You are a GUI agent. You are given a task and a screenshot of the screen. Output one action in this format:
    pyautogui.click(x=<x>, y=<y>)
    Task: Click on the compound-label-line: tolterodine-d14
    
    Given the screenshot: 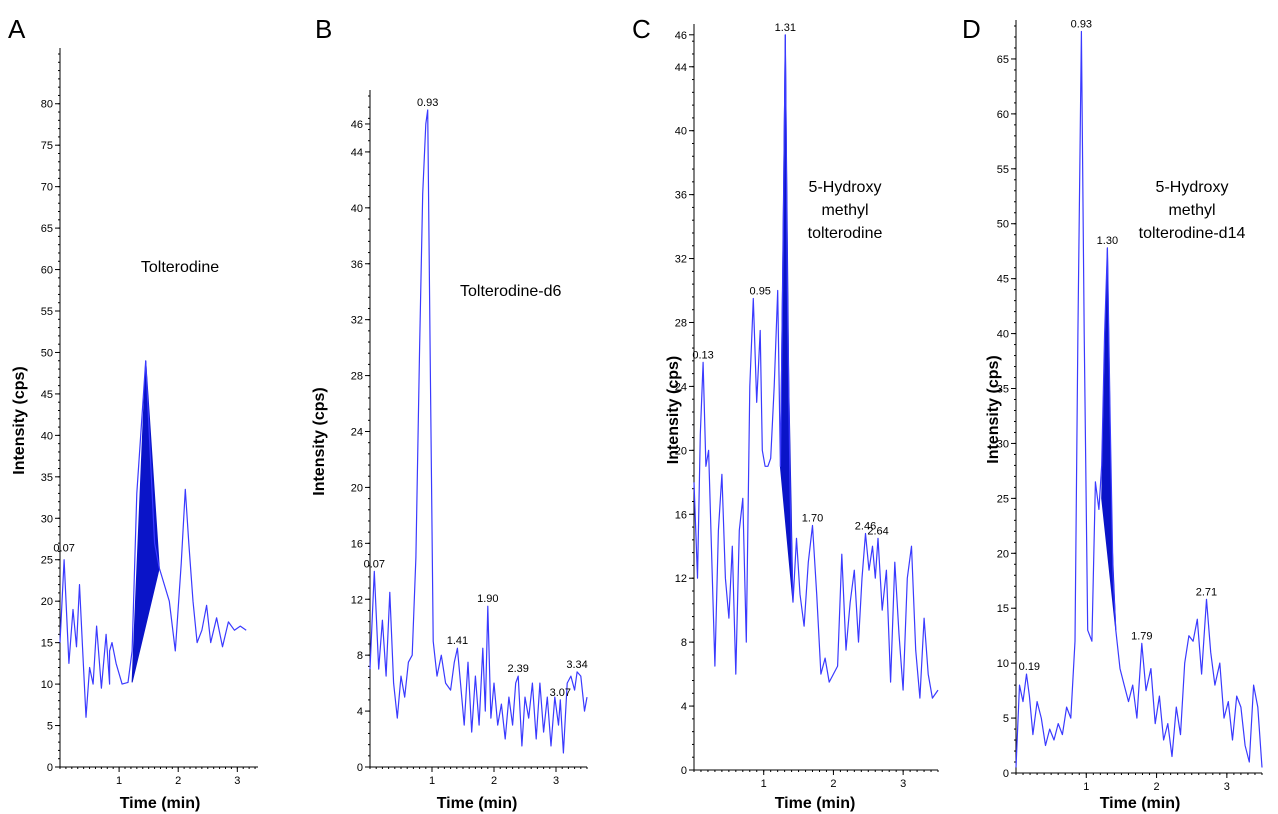 What is the action you would take?
    pyautogui.click(x=1192, y=233)
    